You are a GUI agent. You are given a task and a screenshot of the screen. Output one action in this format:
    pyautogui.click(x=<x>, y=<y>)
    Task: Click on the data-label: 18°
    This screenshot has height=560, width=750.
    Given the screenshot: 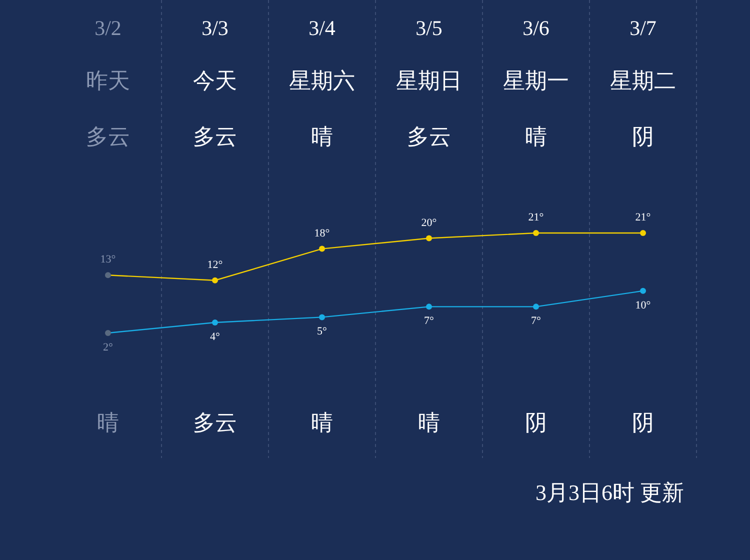 What is the action you would take?
    pyautogui.click(x=322, y=233)
    